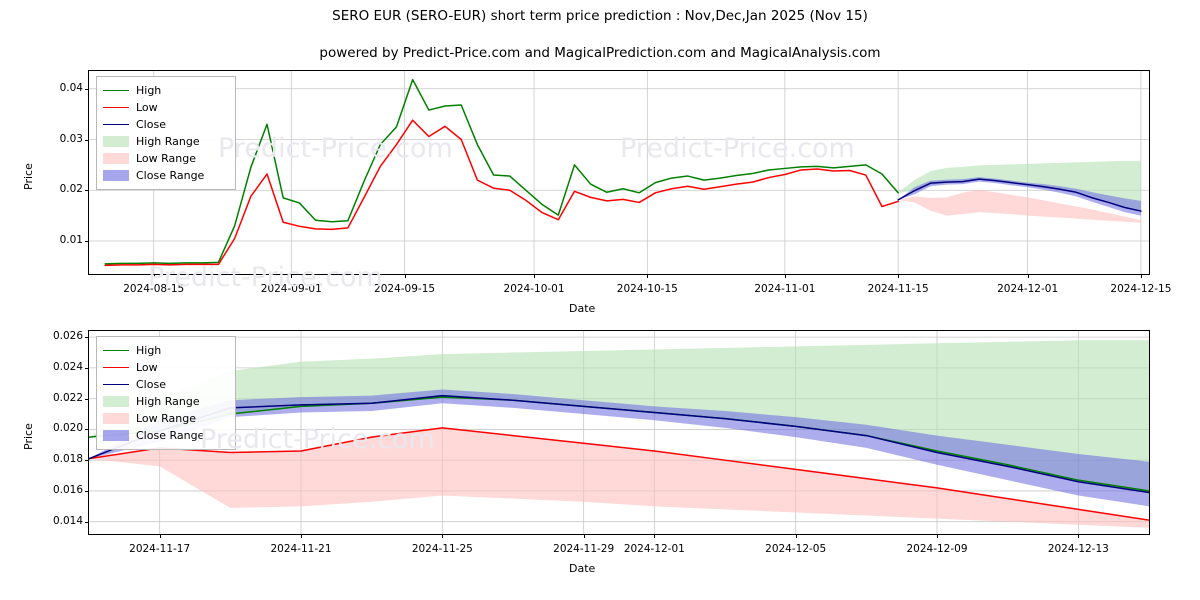 Image resolution: width=1200 pixels, height=600 pixels. I want to click on bottom-x-axis-label: Date, so click(582, 568).